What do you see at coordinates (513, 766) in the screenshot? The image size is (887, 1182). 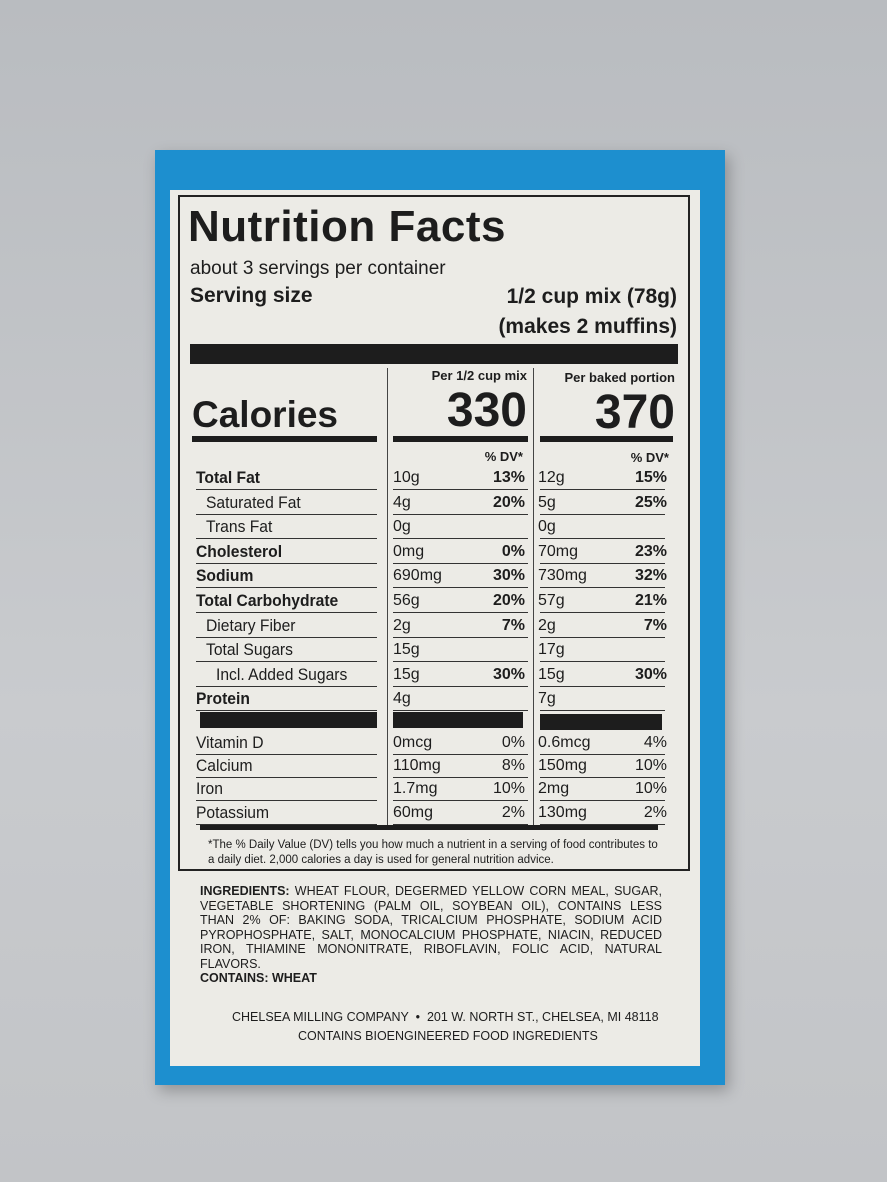 I see `daily-value: 8%` at bounding box center [513, 766].